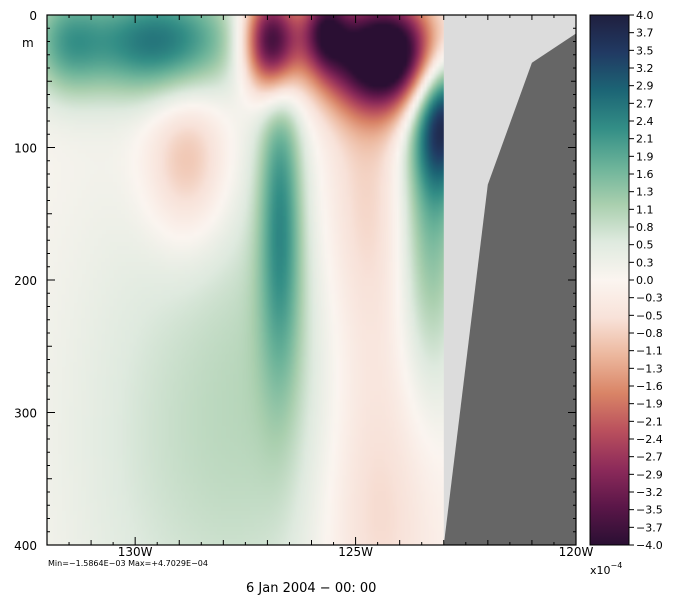 The image size is (693, 600). I want to click on y-tick-label: 400, so click(25, 546).